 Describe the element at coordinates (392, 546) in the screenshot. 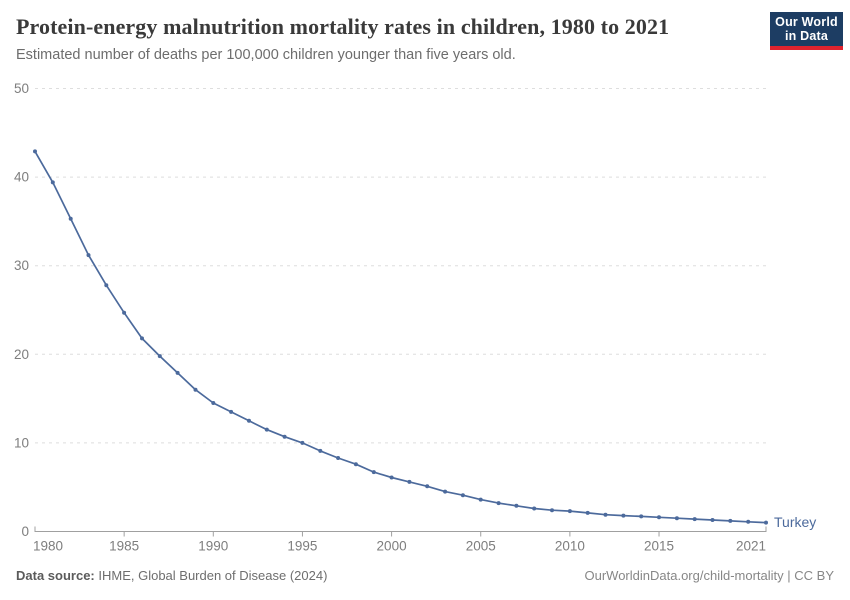

I see `x-axis-tick-label: 2000` at that location.